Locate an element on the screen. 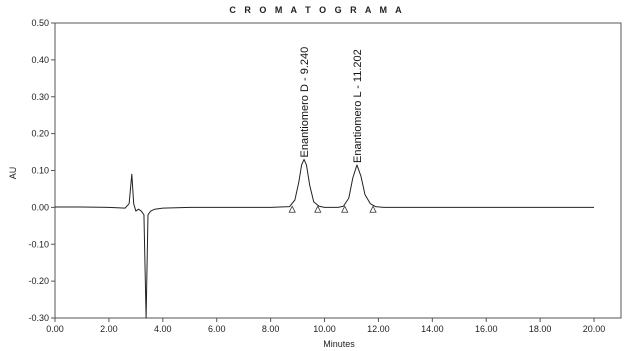  x-tick-label: 0.00 is located at coordinates (55, 329).